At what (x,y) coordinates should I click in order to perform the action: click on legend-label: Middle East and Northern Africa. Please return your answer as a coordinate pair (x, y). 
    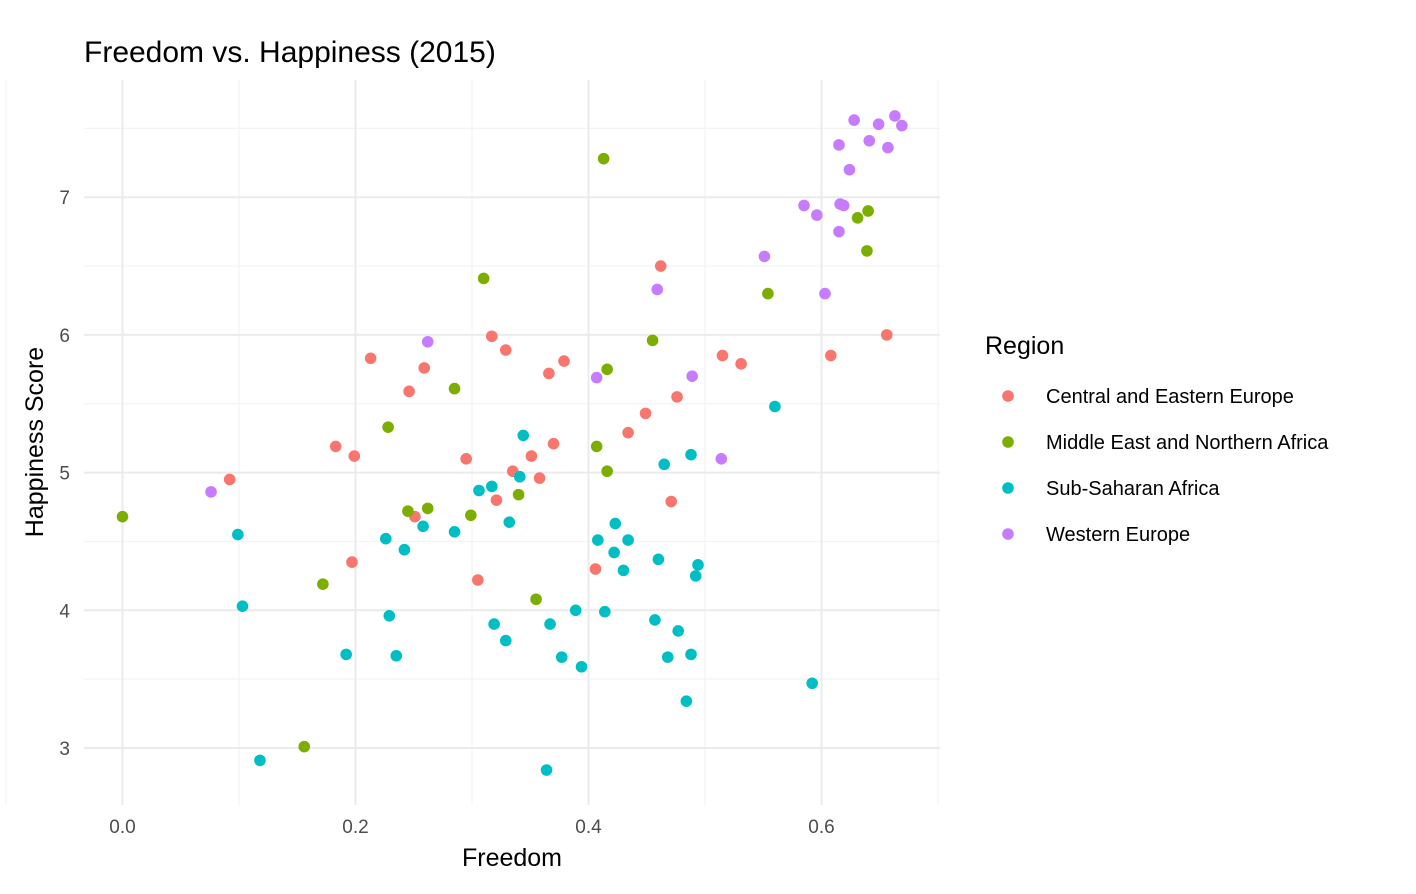
    Looking at the image, I should click on (1187, 443).